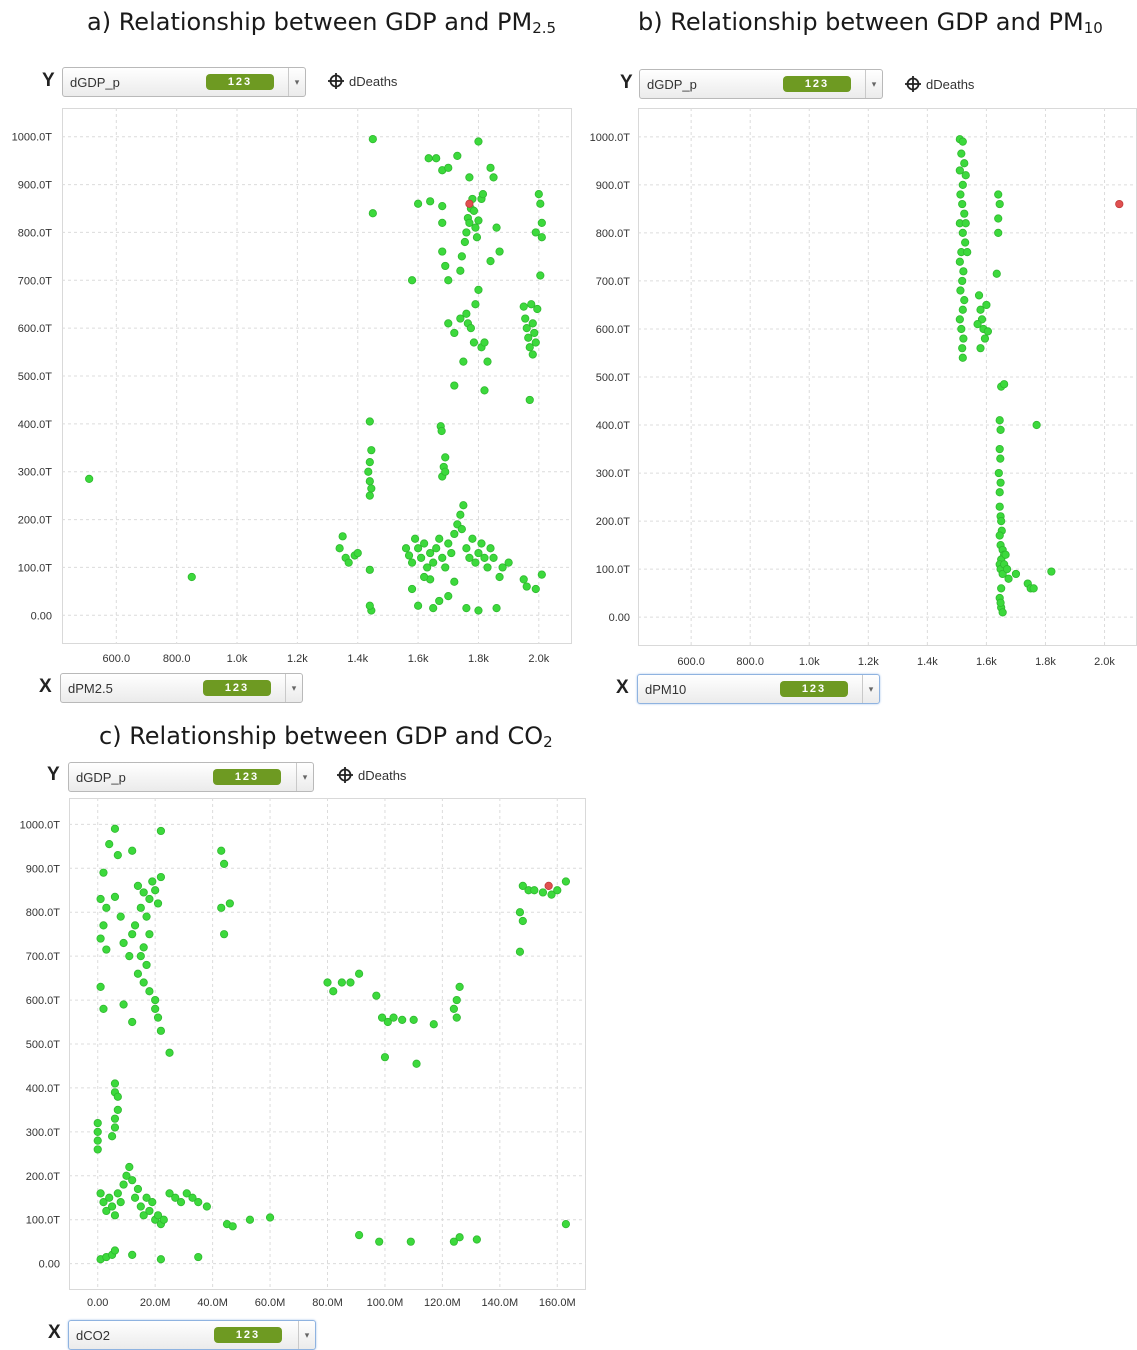 The width and height of the screenshot is (1137, 1350). I want to click on panel-b-y-selector: dGDP_p 123 ▾, so click(761, 84).